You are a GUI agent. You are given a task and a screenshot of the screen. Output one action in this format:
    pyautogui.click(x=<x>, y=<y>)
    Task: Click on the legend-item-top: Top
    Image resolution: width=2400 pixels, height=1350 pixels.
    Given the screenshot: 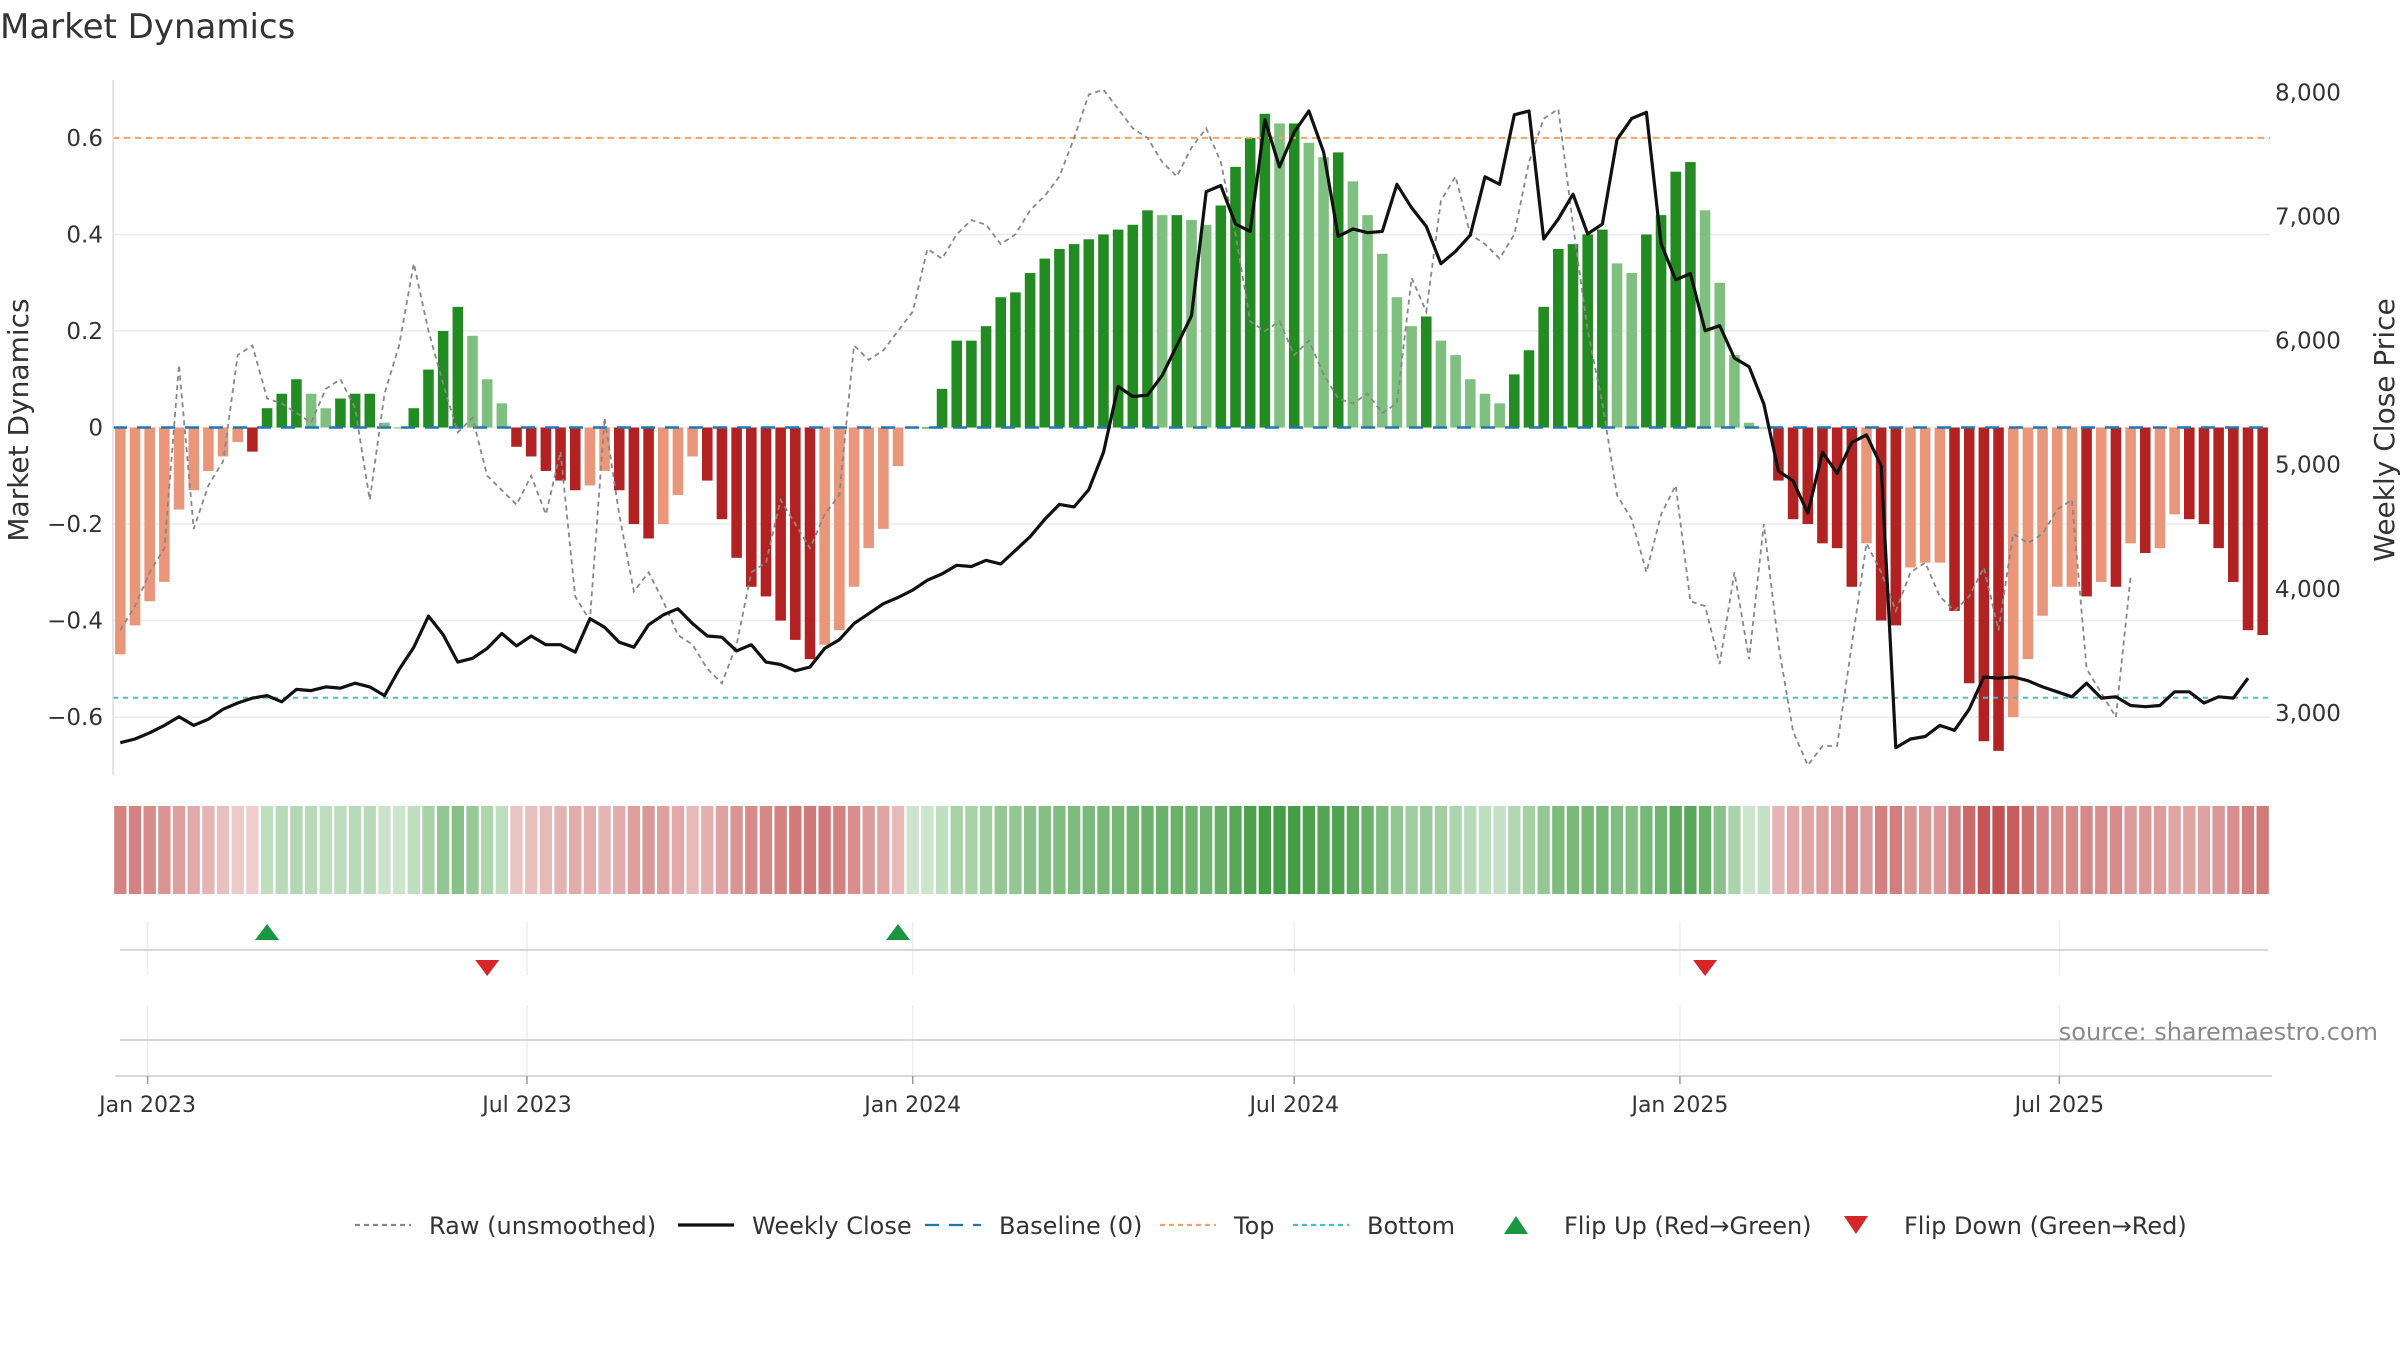 What is the action you would take?
    pyautogui.click(x=1217, y=1226)
    